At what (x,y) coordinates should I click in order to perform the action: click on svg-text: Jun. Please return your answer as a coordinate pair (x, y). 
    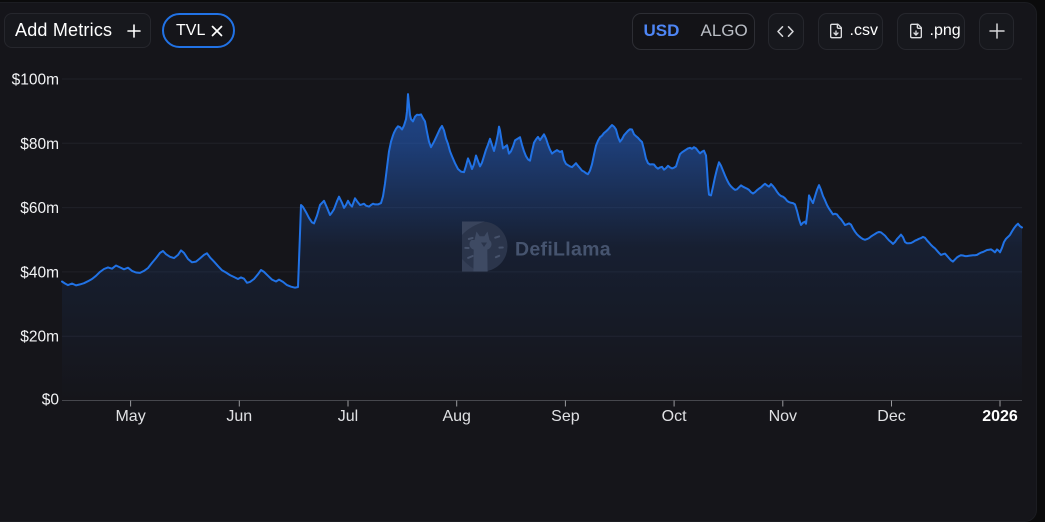
    Looking at the image, I should click on (239, 416).